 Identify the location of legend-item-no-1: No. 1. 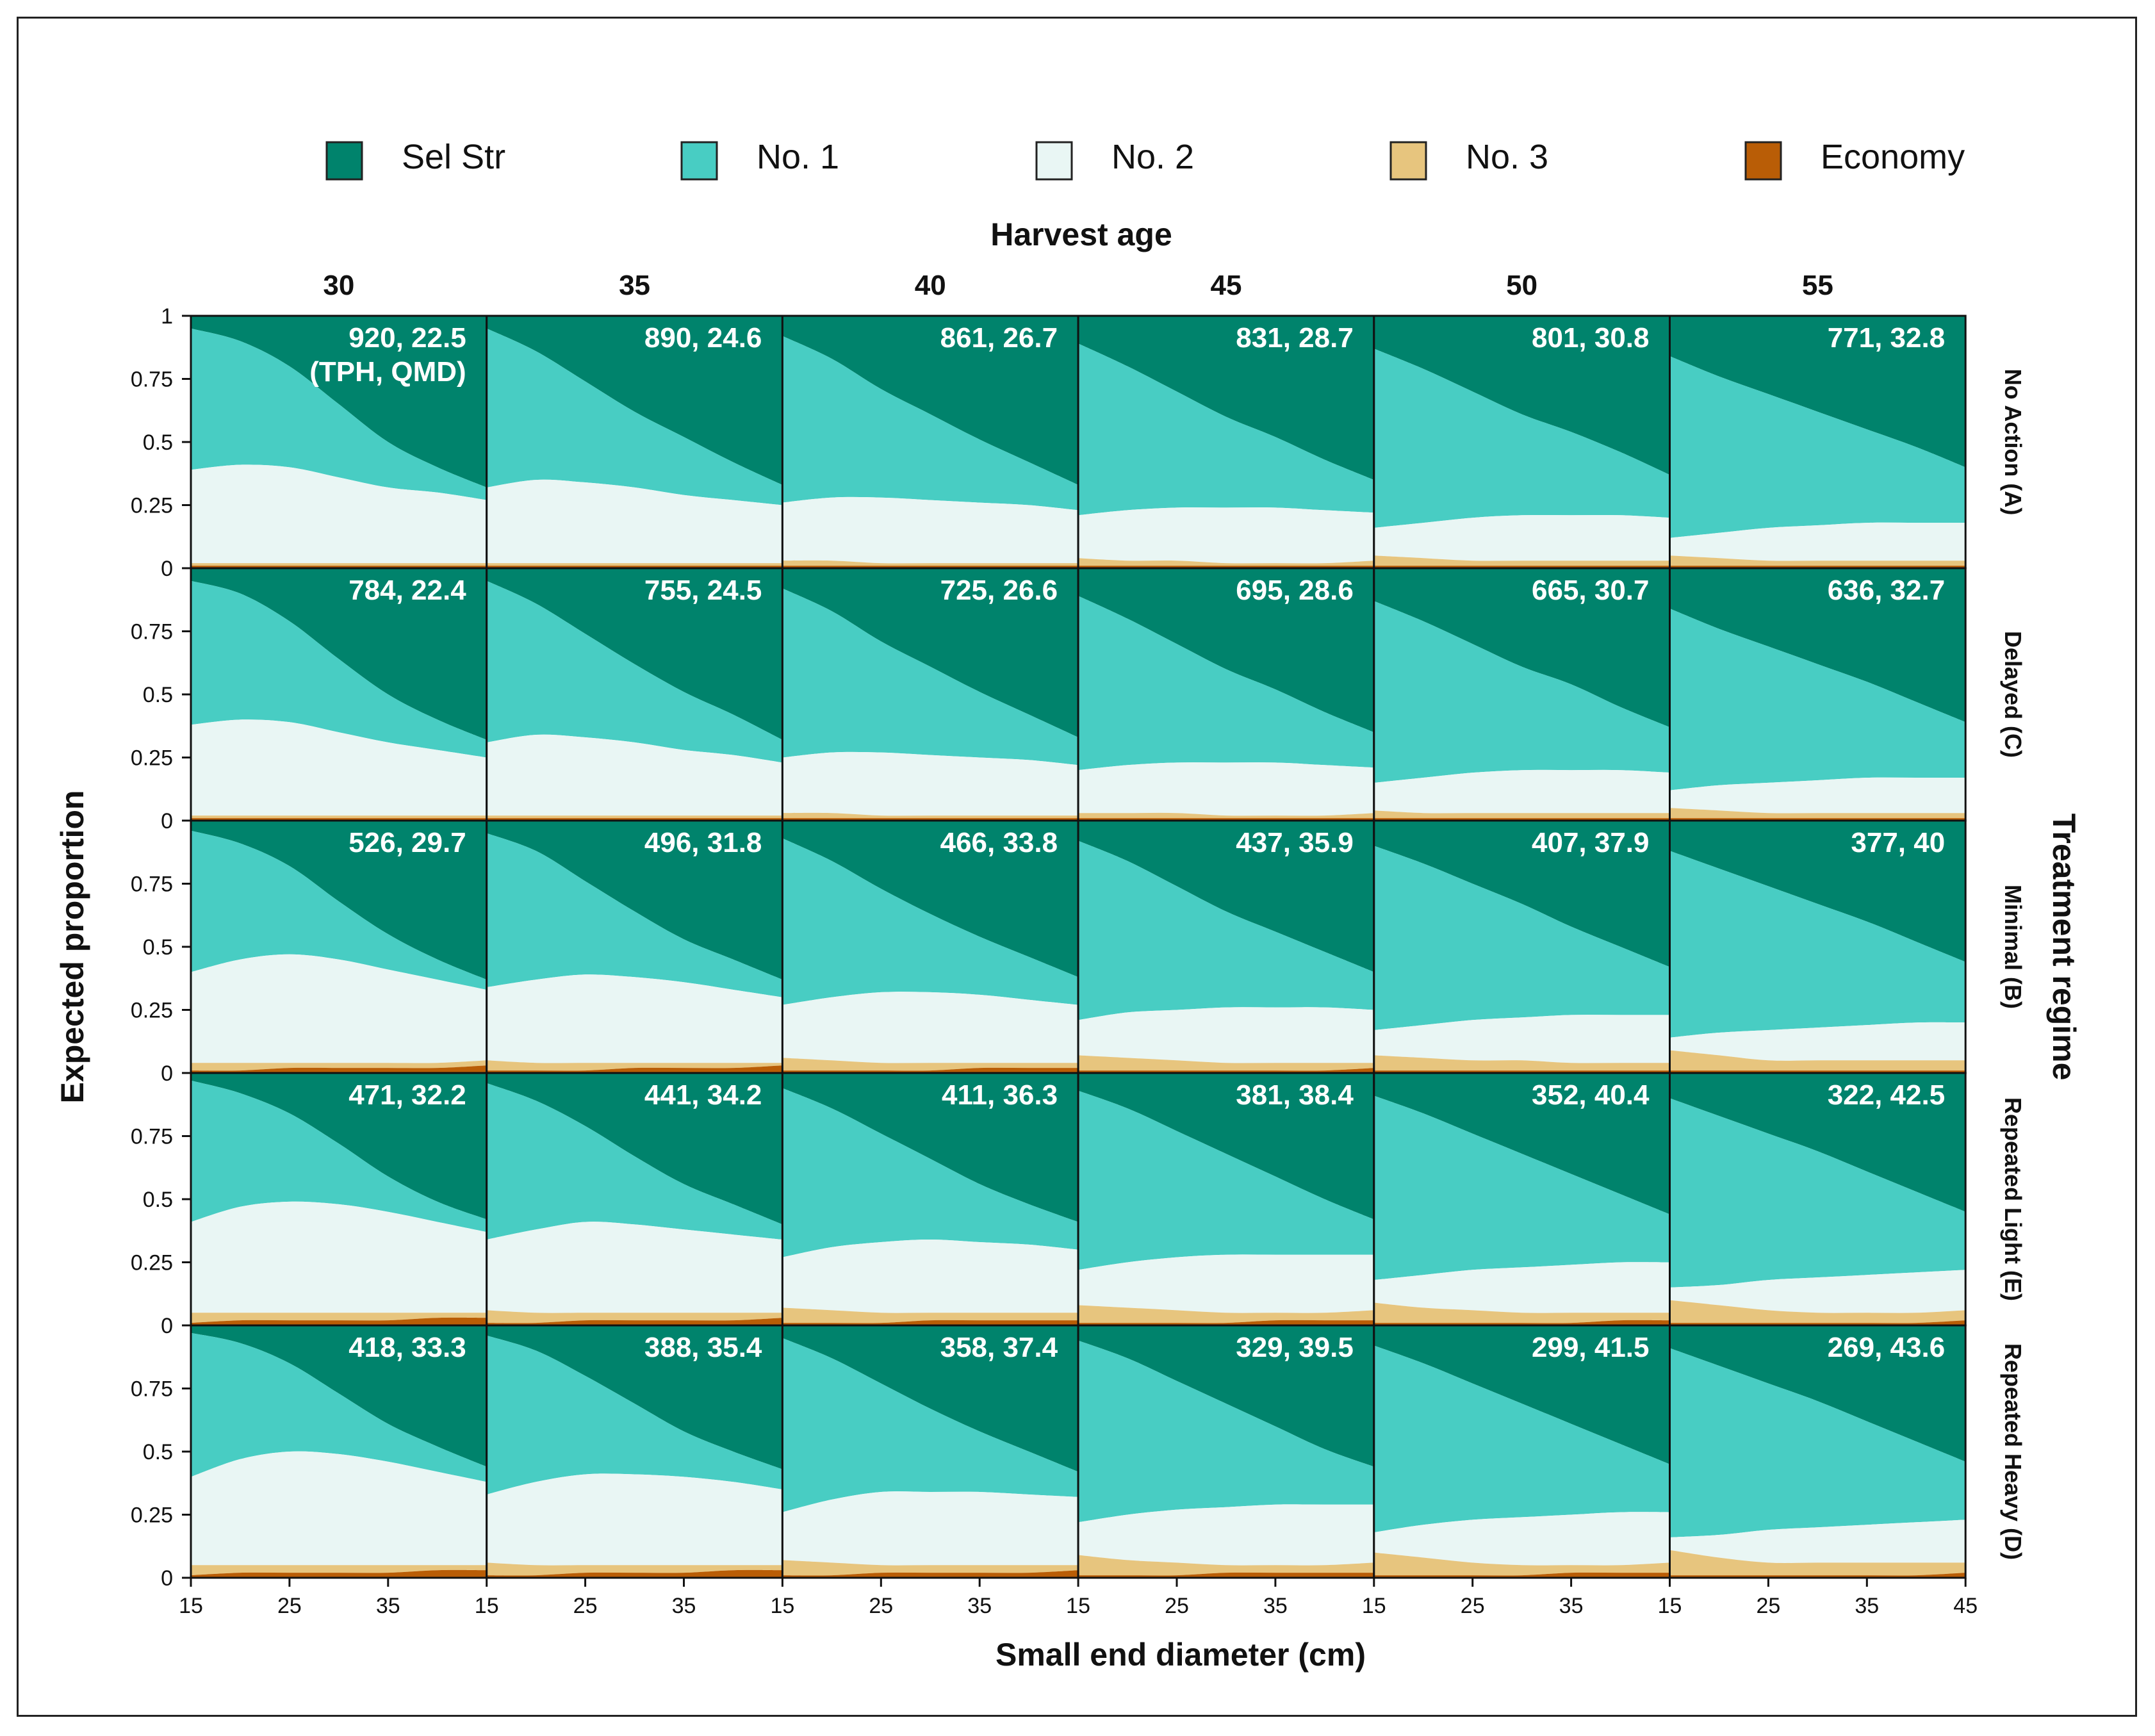
(759, 159).